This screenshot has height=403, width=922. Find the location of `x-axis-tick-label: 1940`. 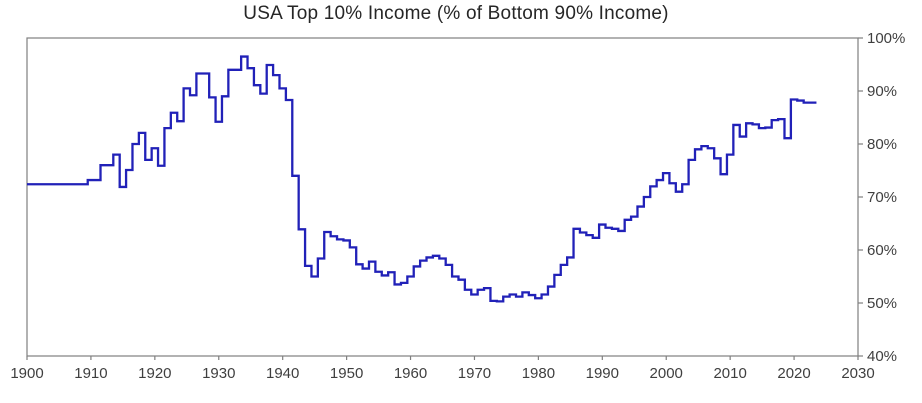

x-axis-tick-label: 1940 is located at coordinates (282, 373).